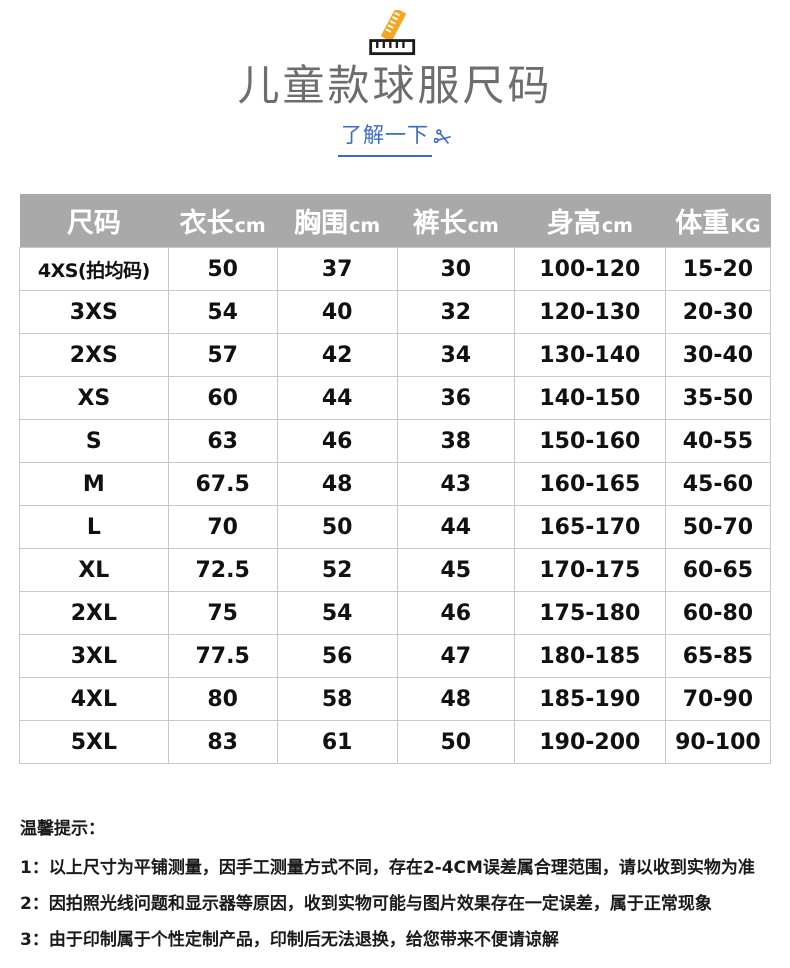 This screenshot has height=968, width=790. I want to click on table-row: L 70 50 44 165-170 50-70, so click(395, 527).